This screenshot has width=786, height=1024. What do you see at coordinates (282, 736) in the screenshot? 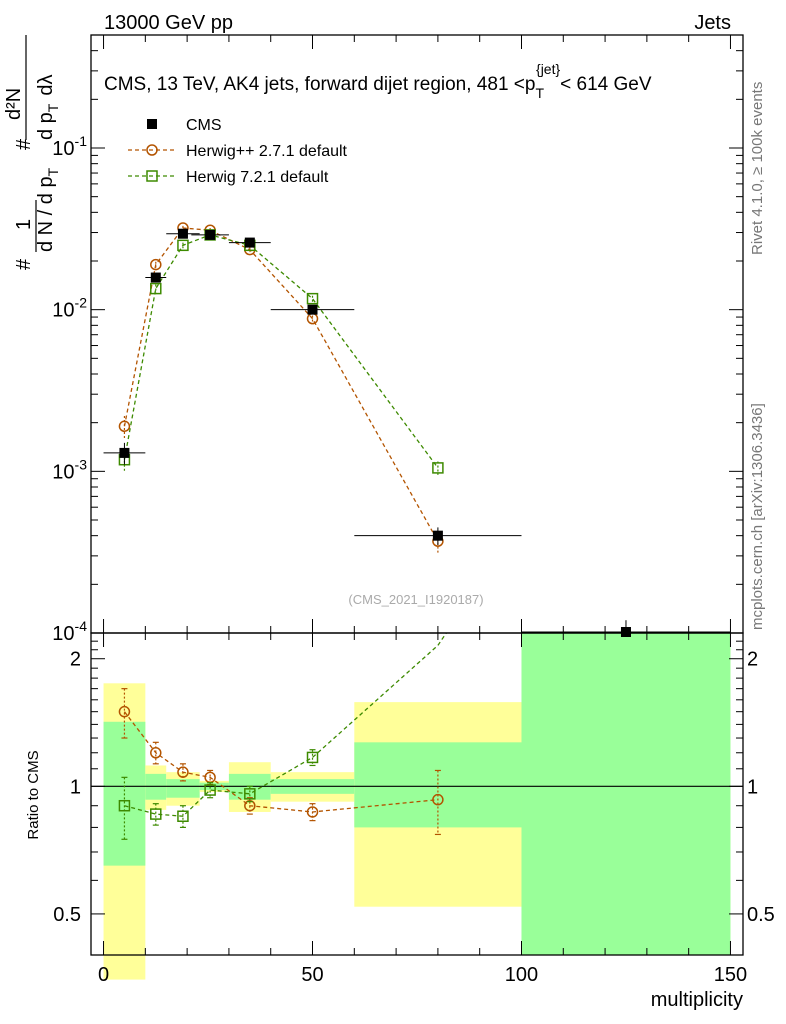
I see `ratio-series` at bounding box center [282, 736].